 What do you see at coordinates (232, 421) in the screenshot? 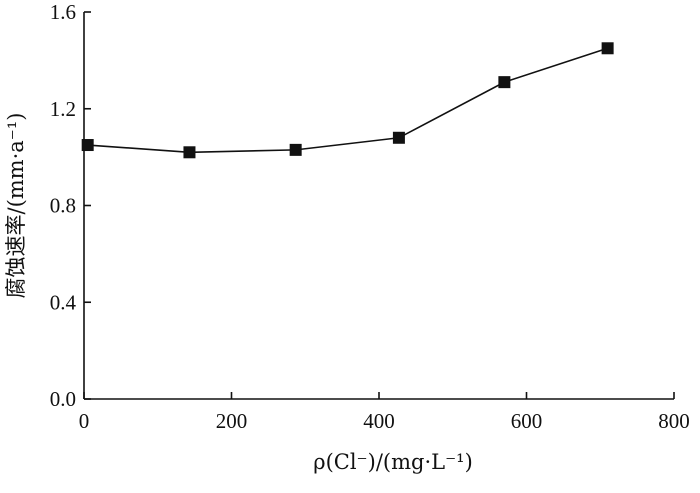
I see `x-tick-label: 200` at bounding box center [232, 421].